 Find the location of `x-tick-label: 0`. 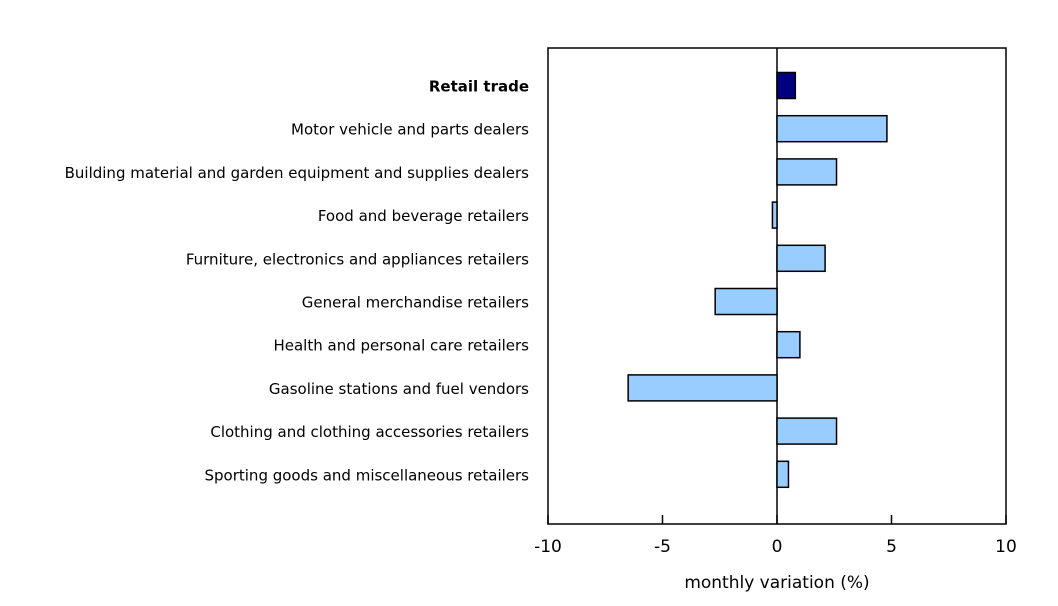

x-tick-label: 0 is located at coordinates (777, 547).